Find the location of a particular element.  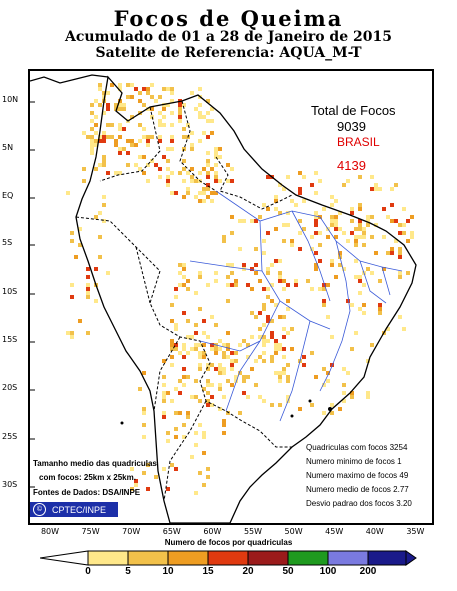

stat-maximo: Numero maximo de focos 49 is located at coordinates (357, 475).